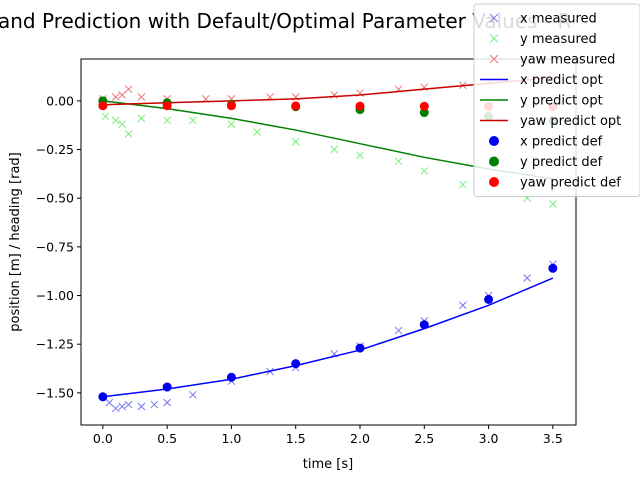 The height and width of the screenshot is (480, 640). Describe the element at coordinates (167, 438) in the screenshot. I see `x-tick-label: 0.5` at that location.